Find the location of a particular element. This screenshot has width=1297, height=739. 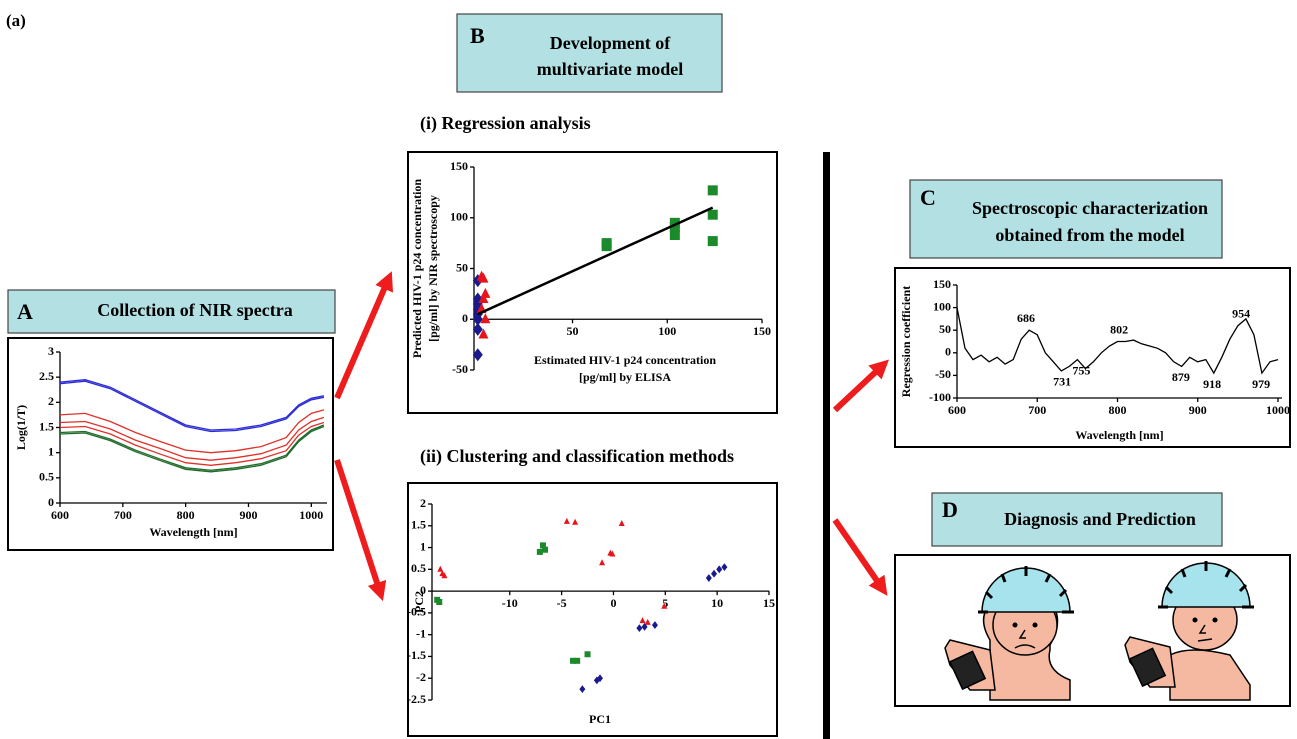

figure-label: (a) is located at coordinates (16, 20).